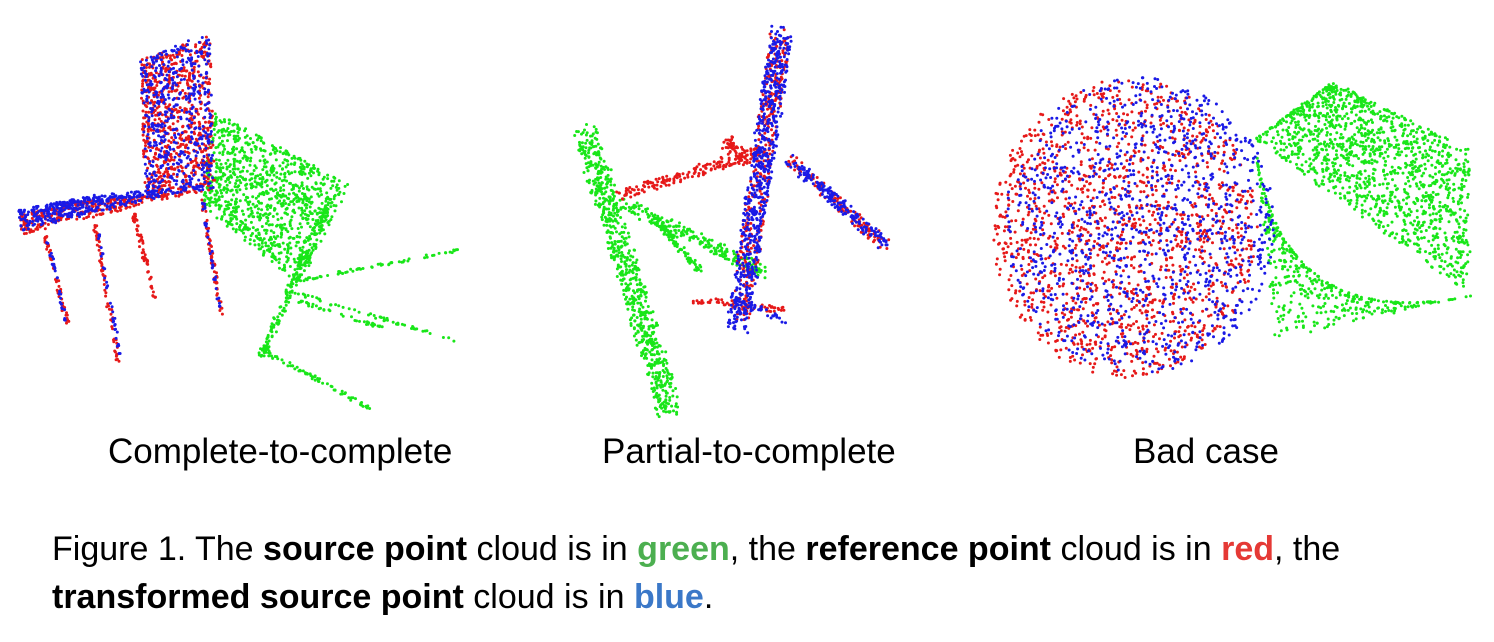 This screenshot has height=642, width=1494. Describe the element at coordinates (683, 549) in the screenshot. I see `caption-green-word: green` at that location.